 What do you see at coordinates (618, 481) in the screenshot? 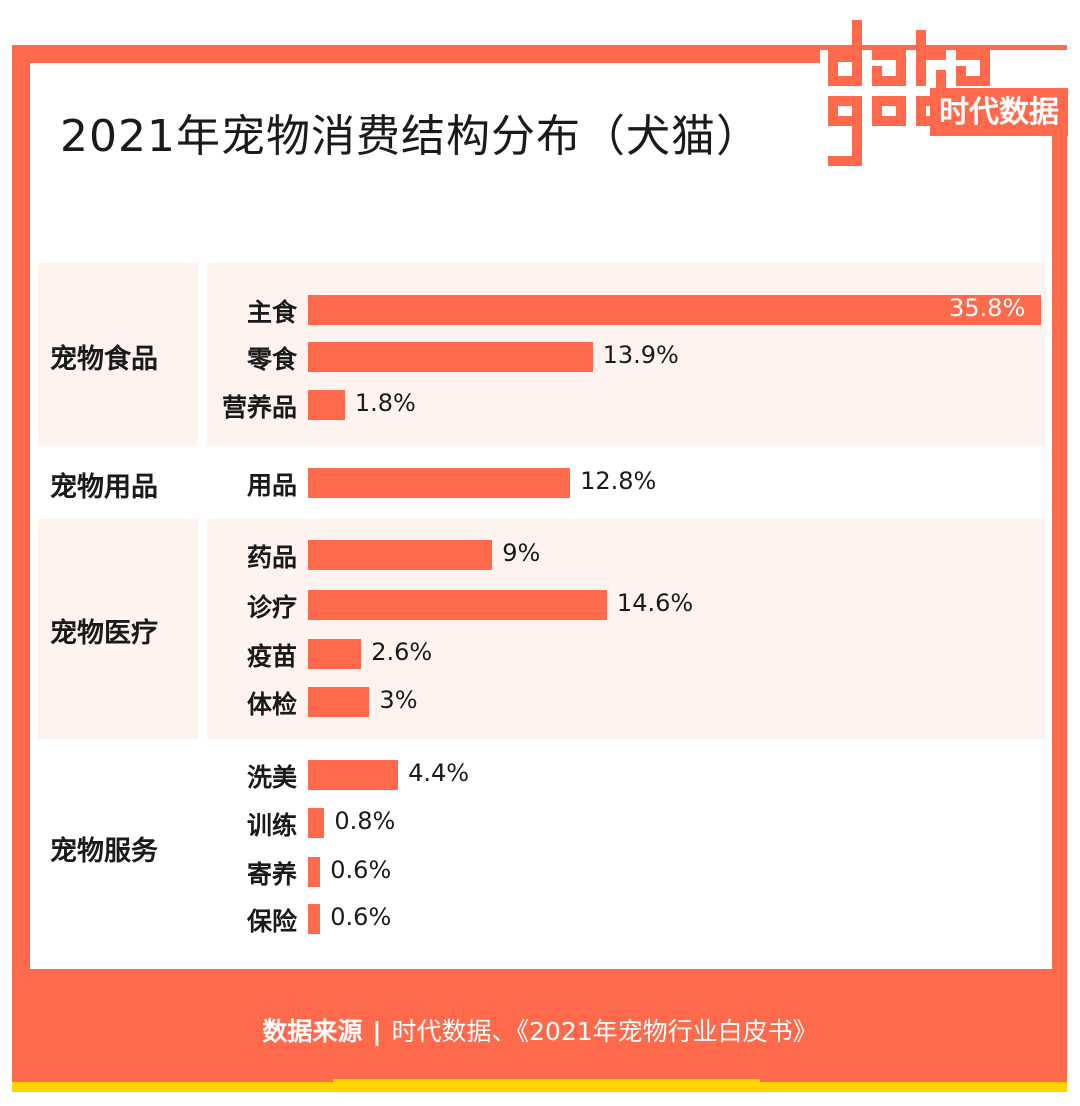
I see `data-label: 12.8%` at bounding box center [618, 481].